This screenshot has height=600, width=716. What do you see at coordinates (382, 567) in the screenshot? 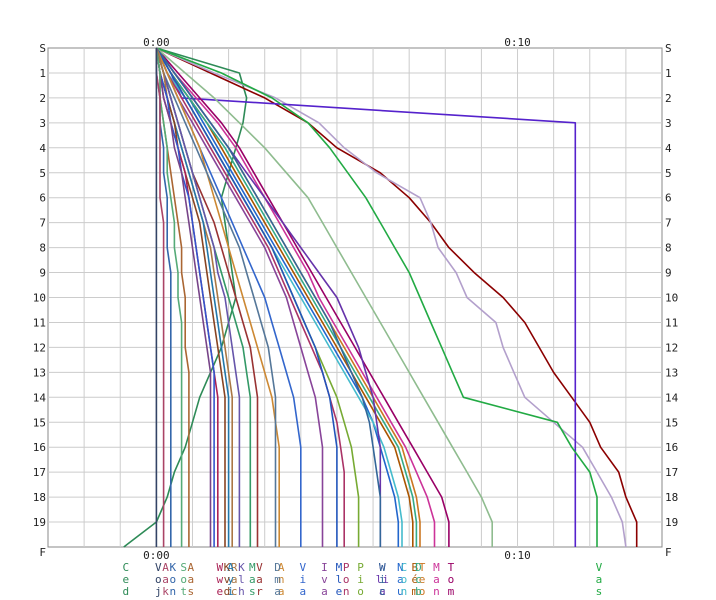
I see `legend-letter: W` at bounding box center [382, 567].